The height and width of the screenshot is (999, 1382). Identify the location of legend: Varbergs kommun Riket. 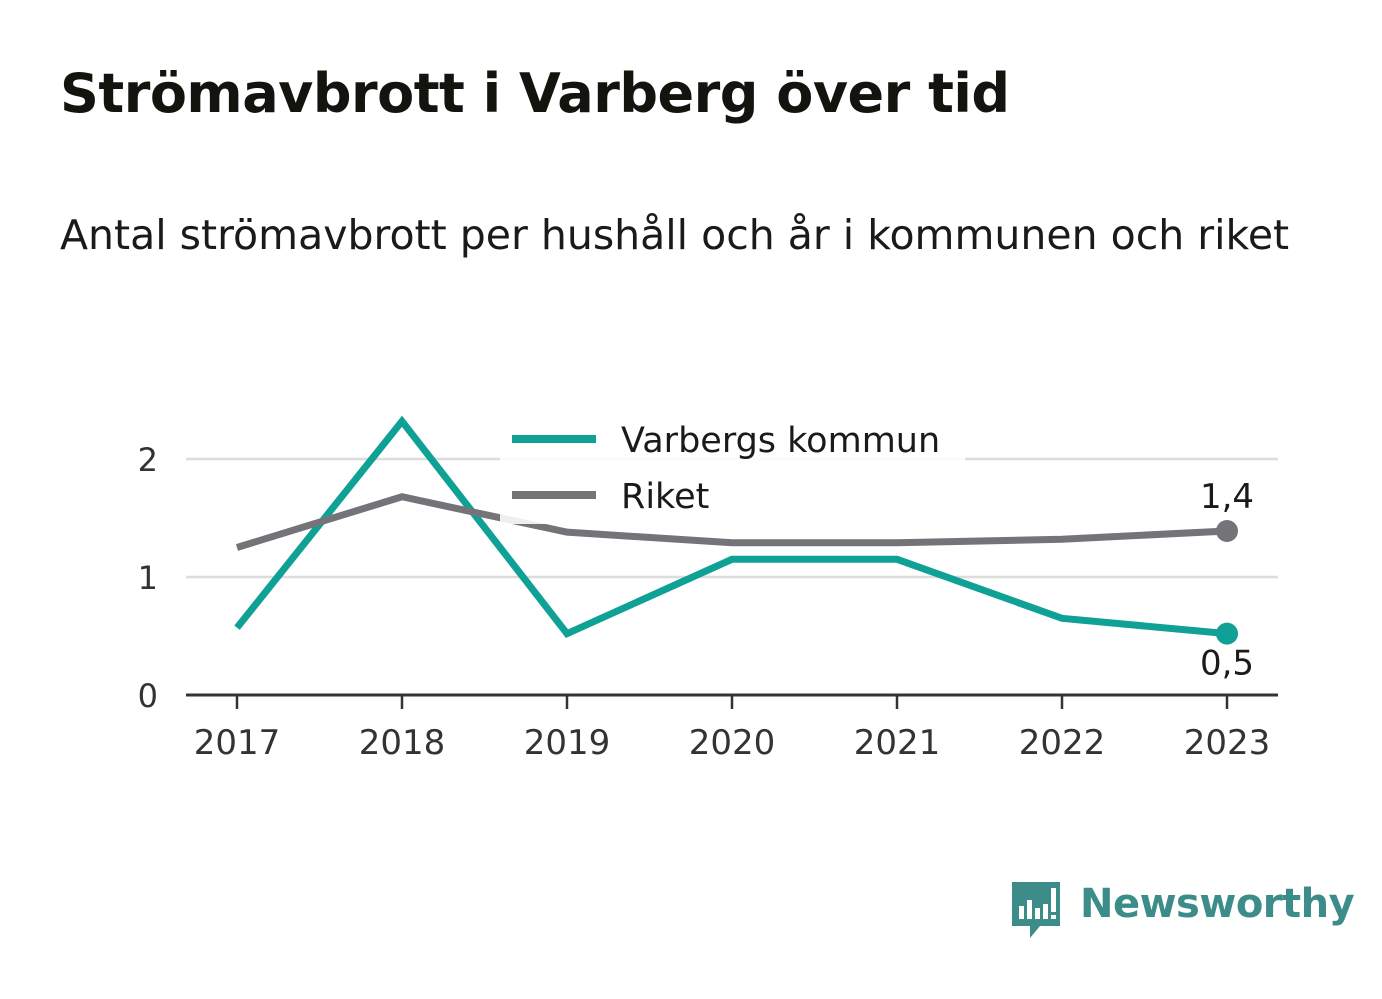
(732, 468).